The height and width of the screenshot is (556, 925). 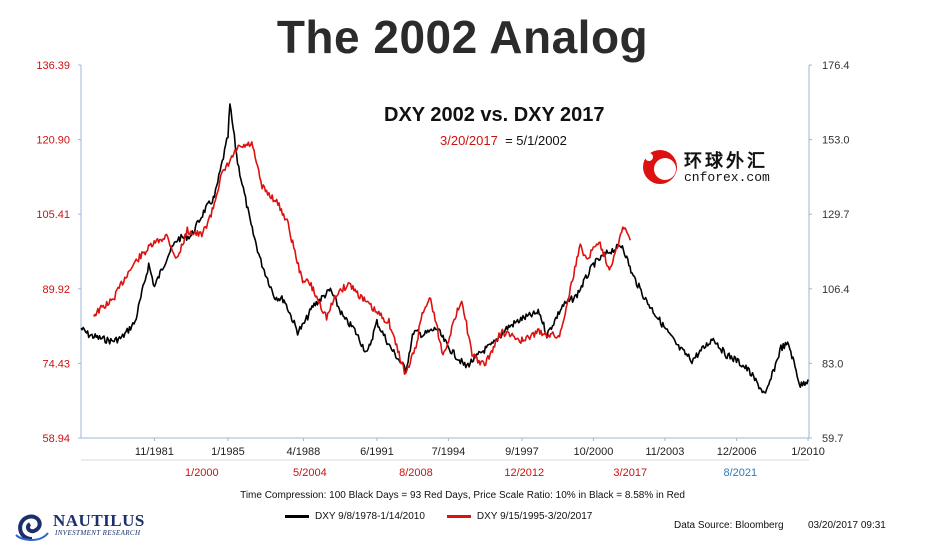 I want to click on x-top-tick-label: 9/1997, so click(x=522, y=452).